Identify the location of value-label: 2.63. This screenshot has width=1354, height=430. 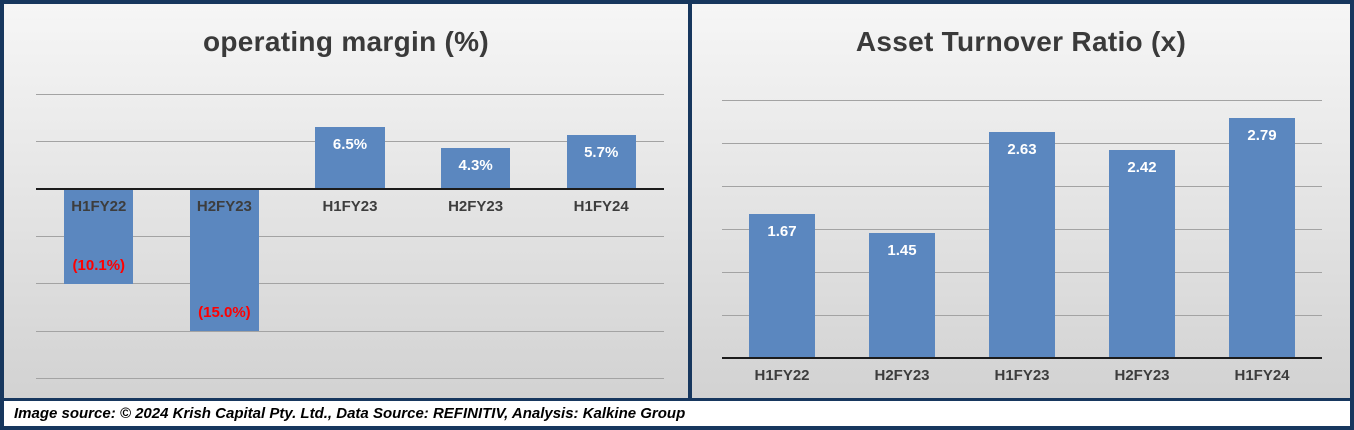
(1022, 149).